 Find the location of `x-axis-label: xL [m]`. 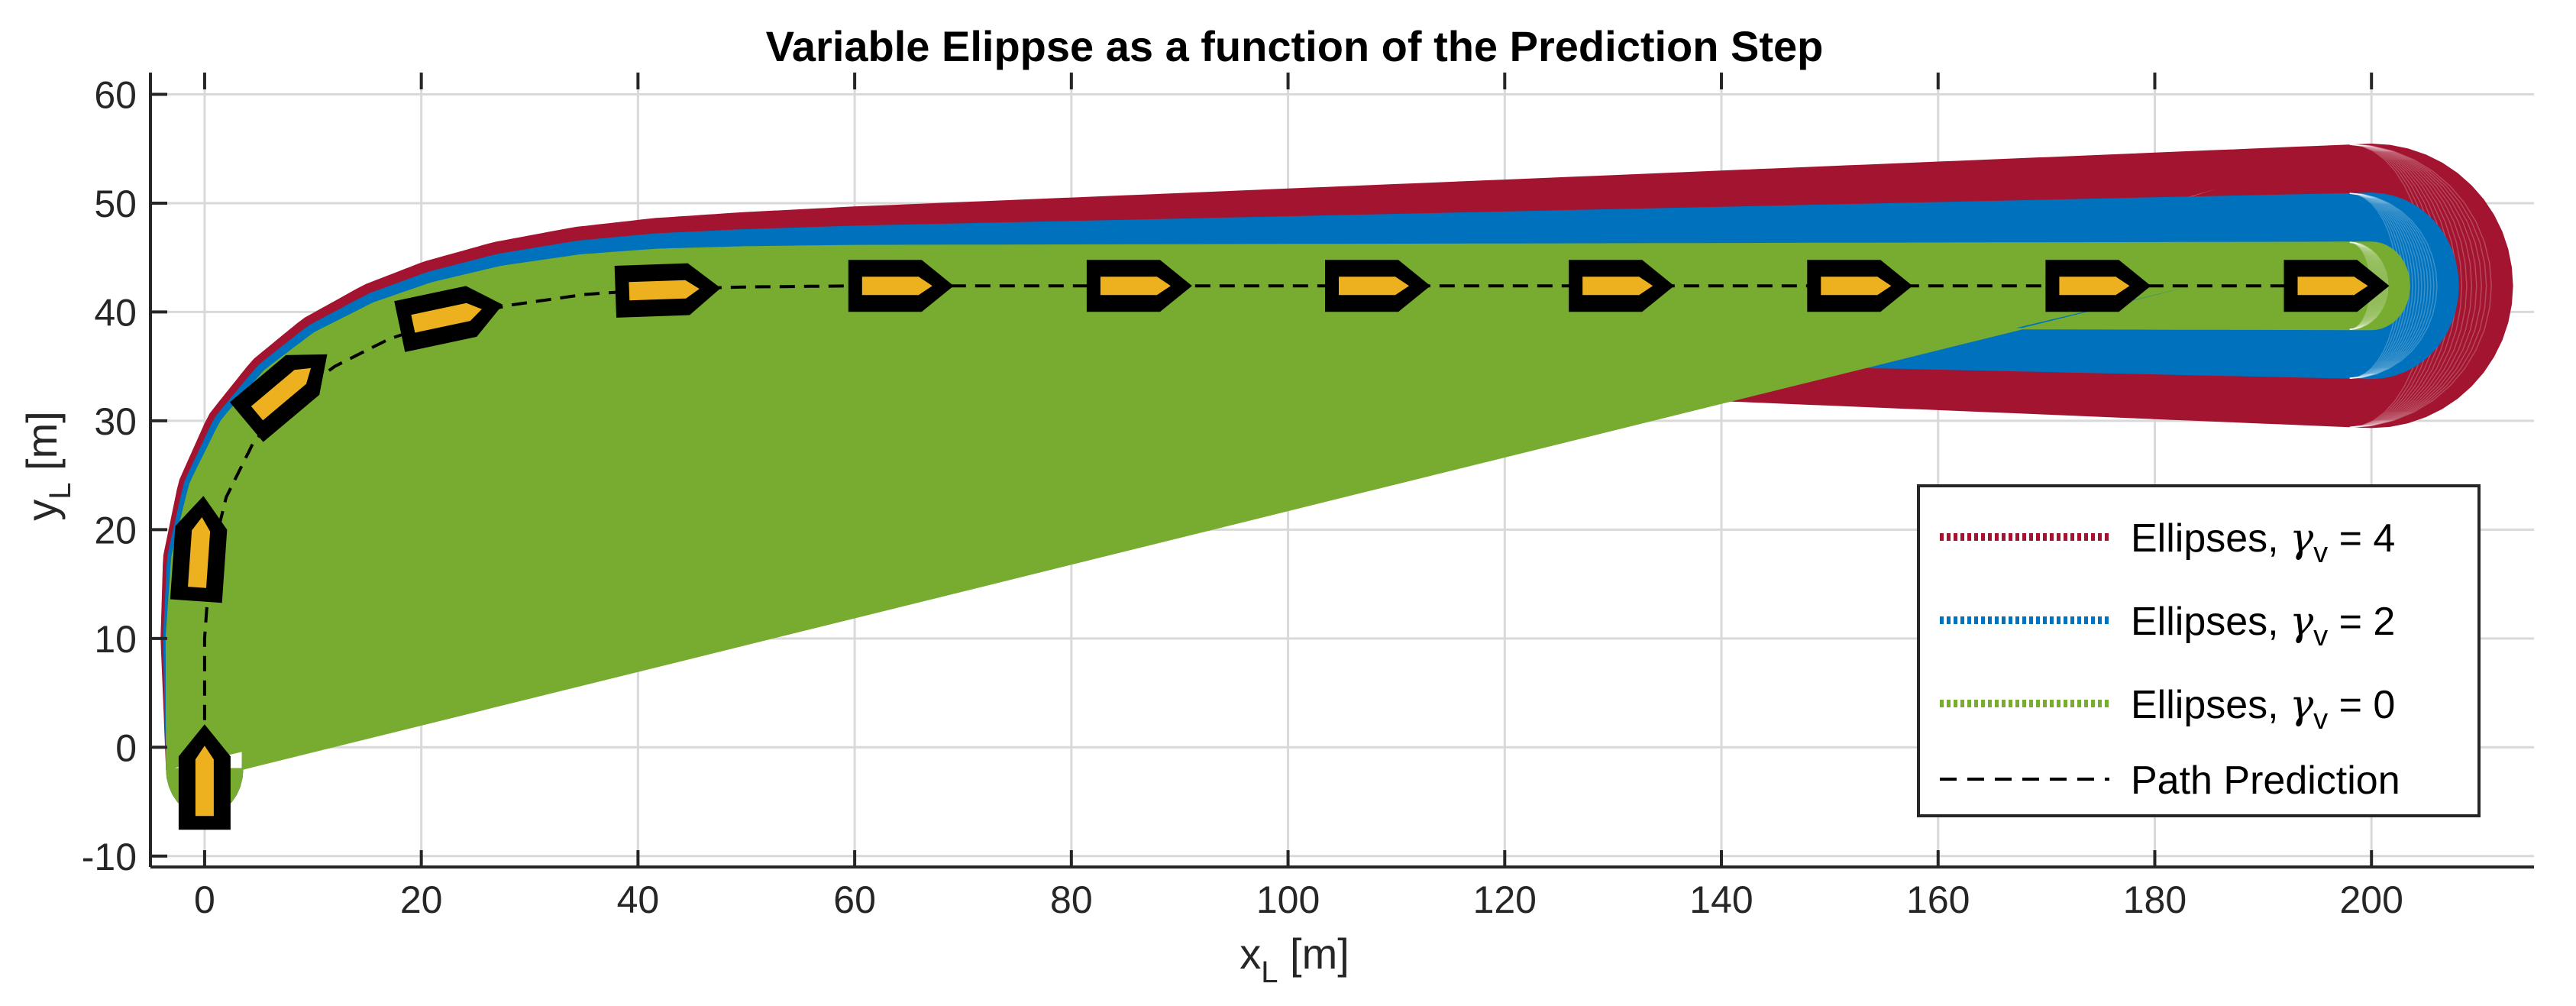

x-axis-label: xL [m] is located at coordinates (1294, 960).